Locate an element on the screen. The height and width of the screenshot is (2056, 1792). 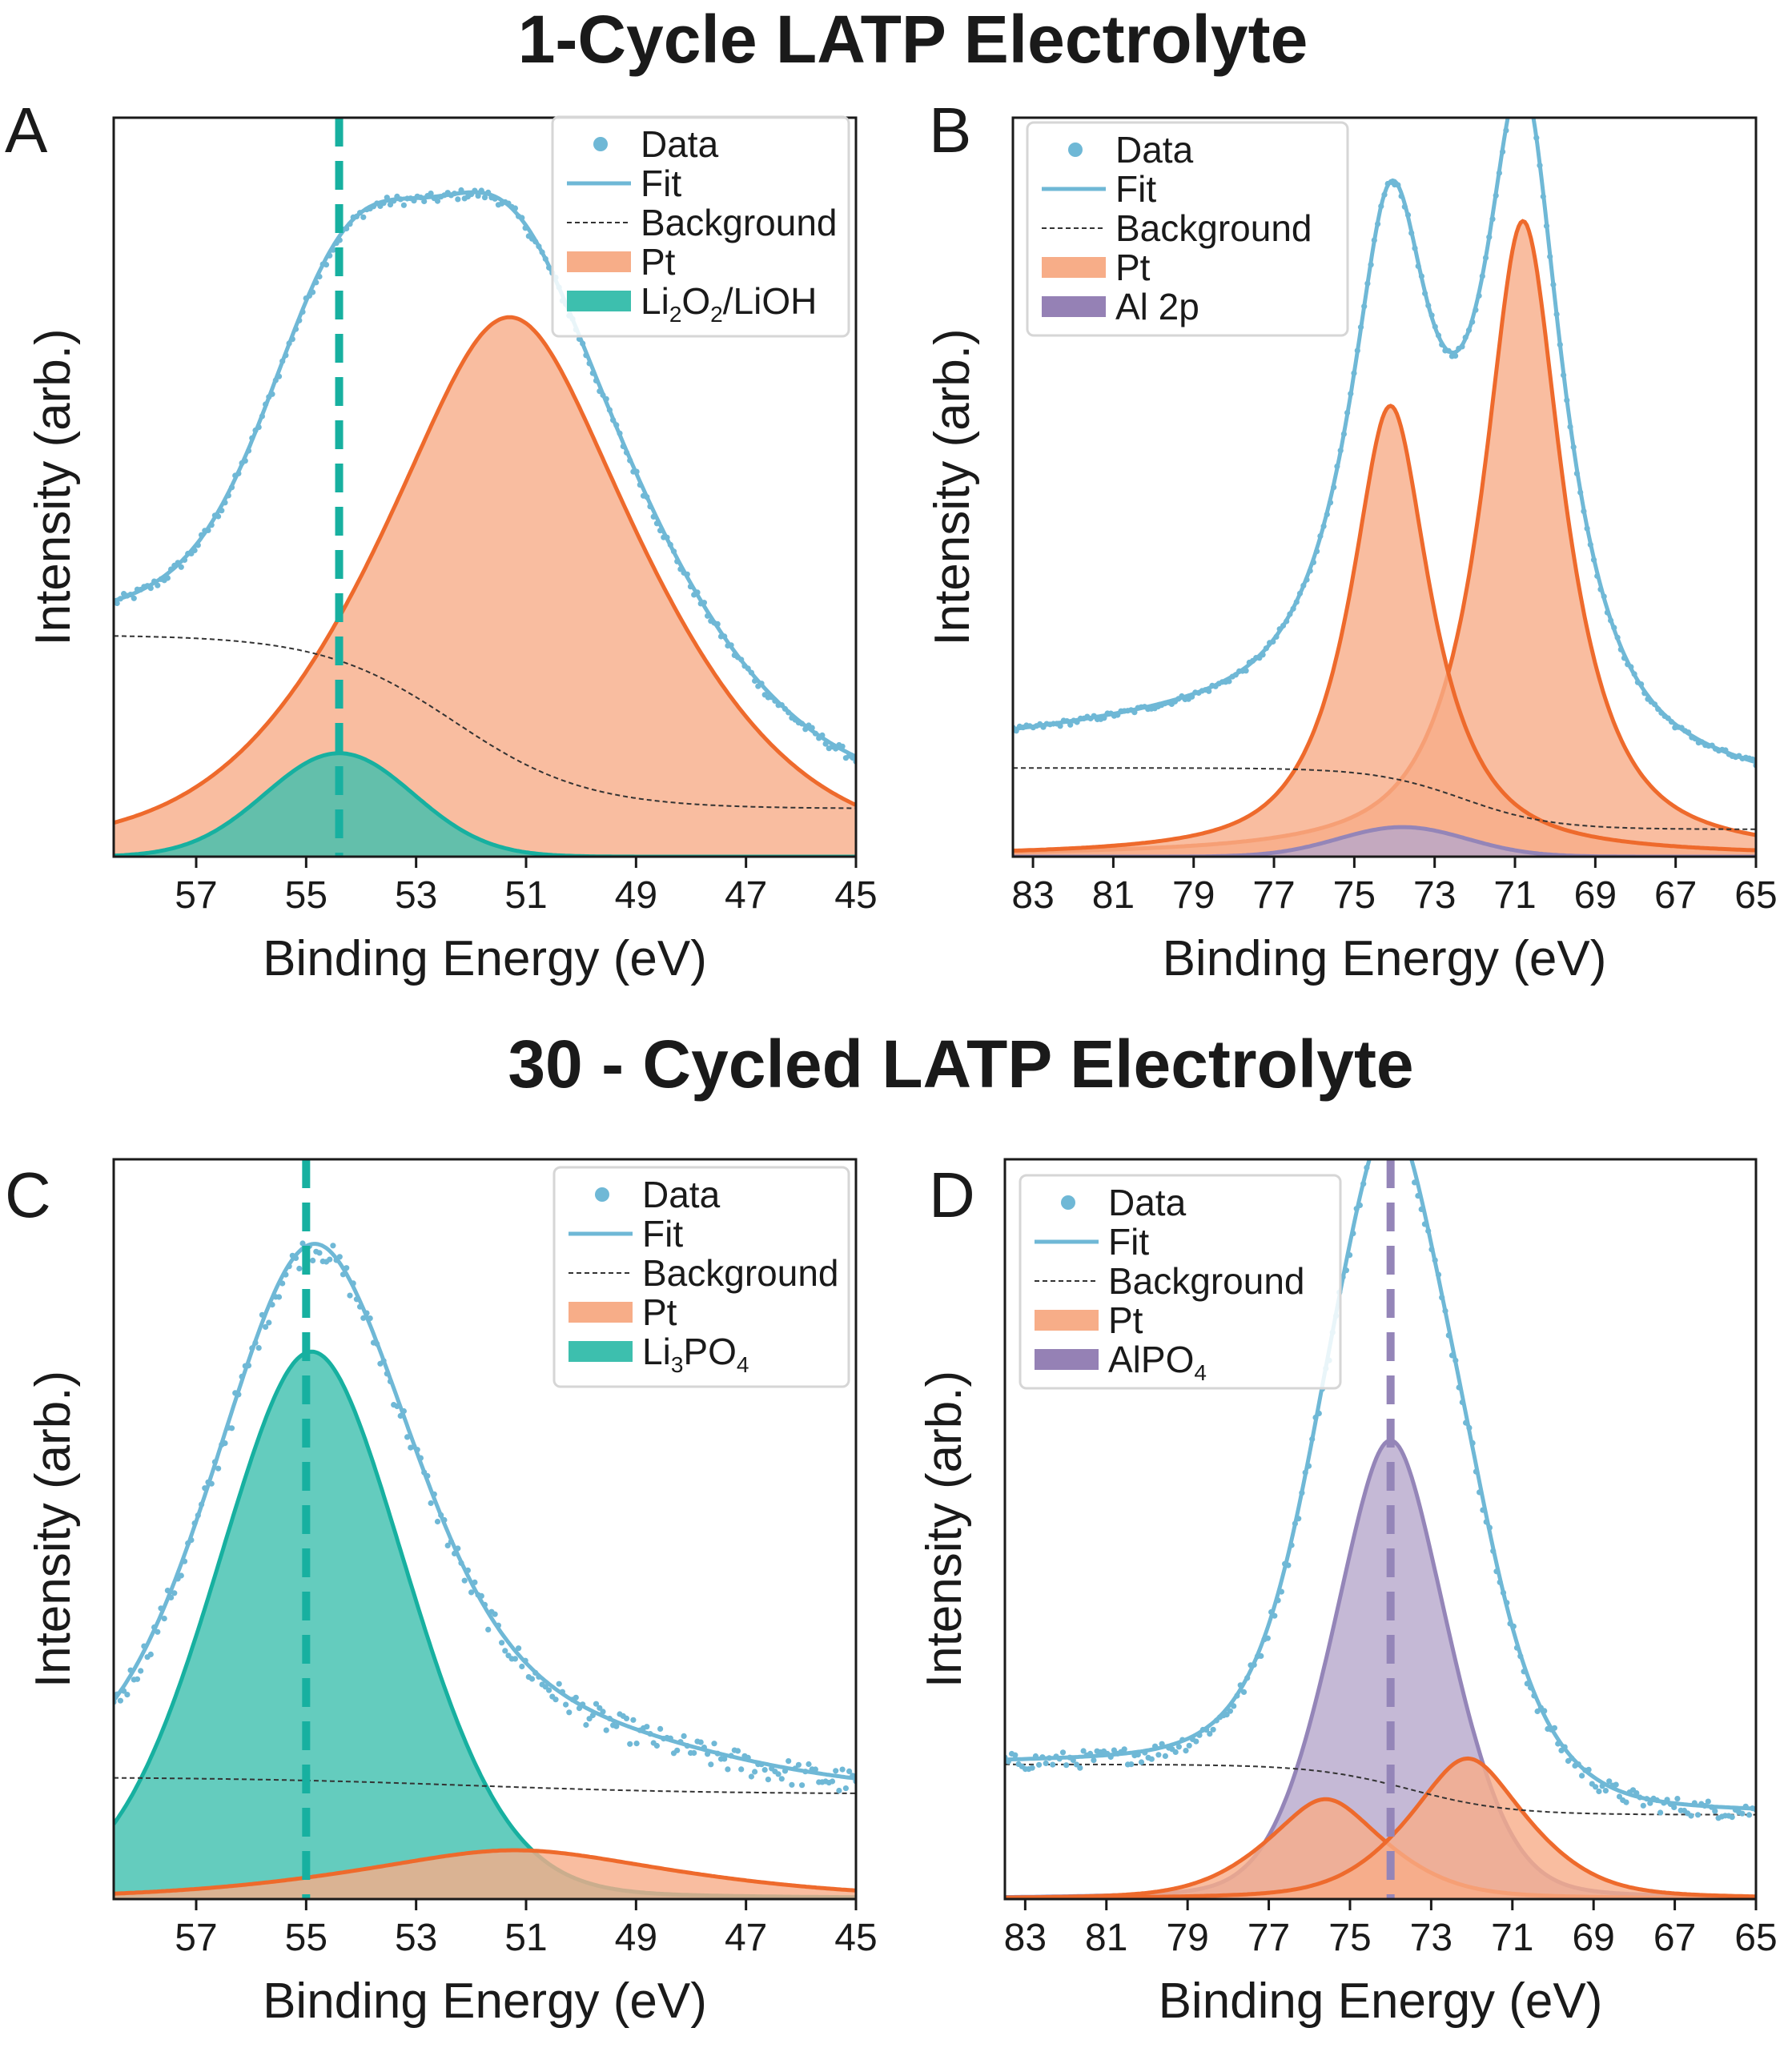
x-tick-label: 57 is located at coordinates (196, 895).